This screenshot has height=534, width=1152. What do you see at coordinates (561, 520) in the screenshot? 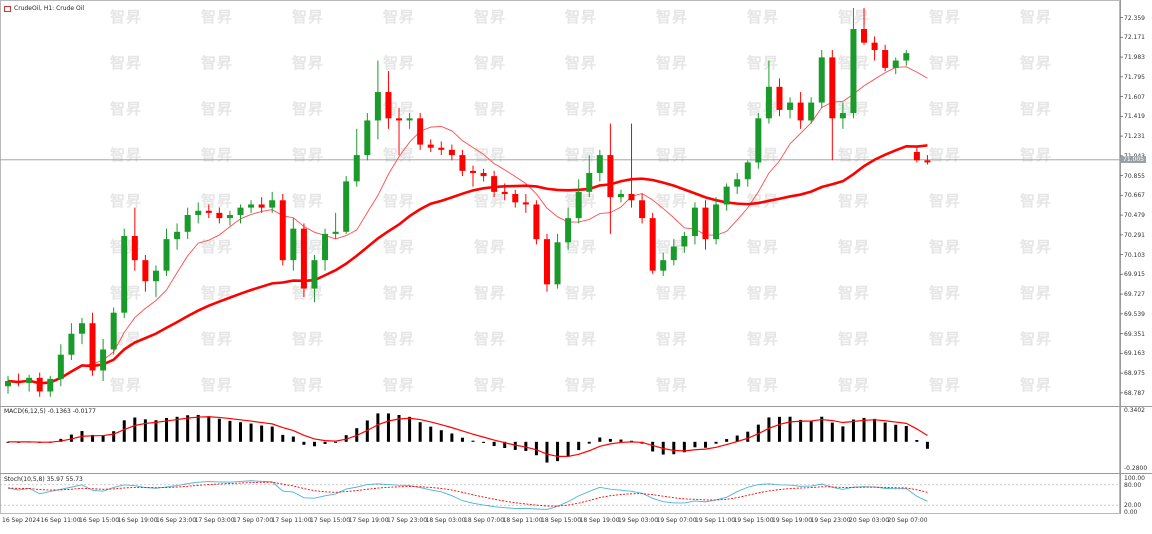
I see `time-tick-label: 18 Sep 15:00` at bounding box center [561, 520].